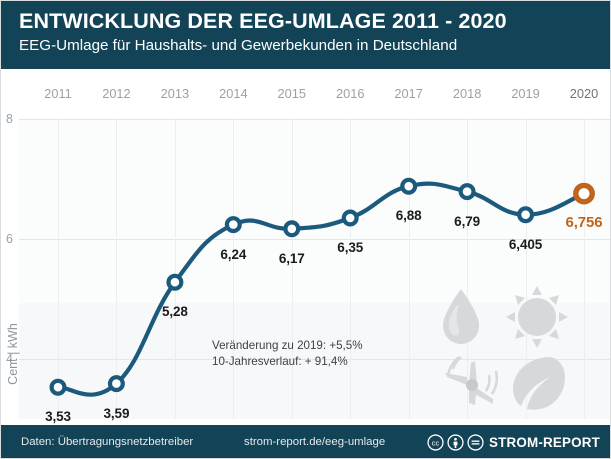 This screenshot has height=459, width=611. I want to click on cc-by-icon, so click(455, 442).